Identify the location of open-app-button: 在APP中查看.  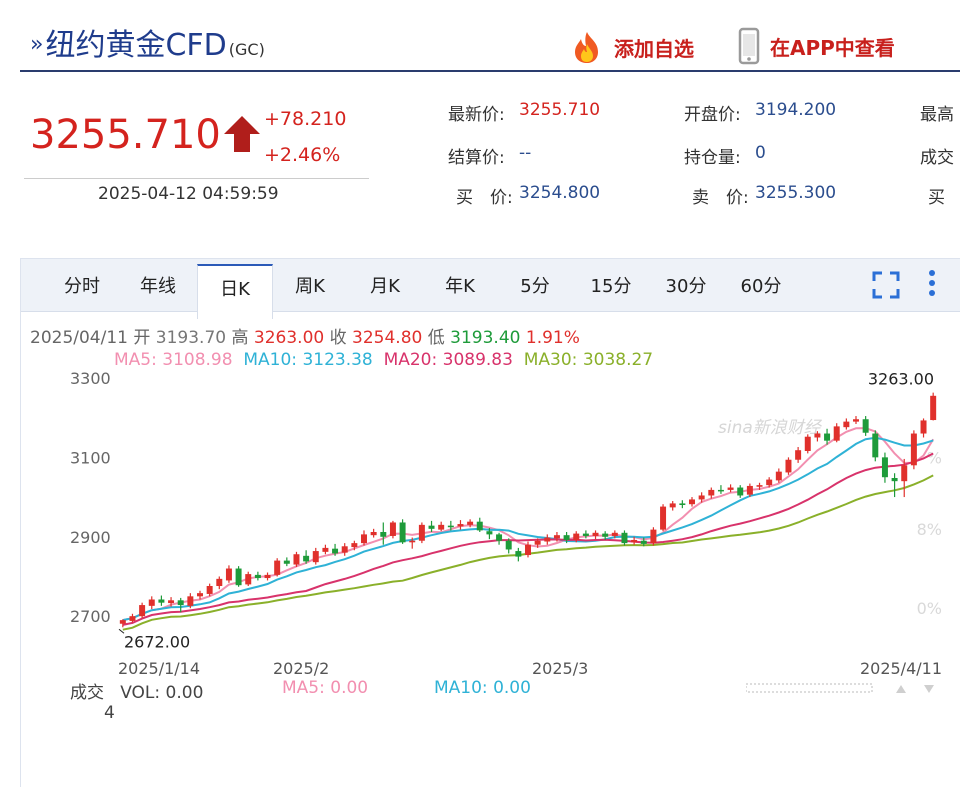
(816, 46).